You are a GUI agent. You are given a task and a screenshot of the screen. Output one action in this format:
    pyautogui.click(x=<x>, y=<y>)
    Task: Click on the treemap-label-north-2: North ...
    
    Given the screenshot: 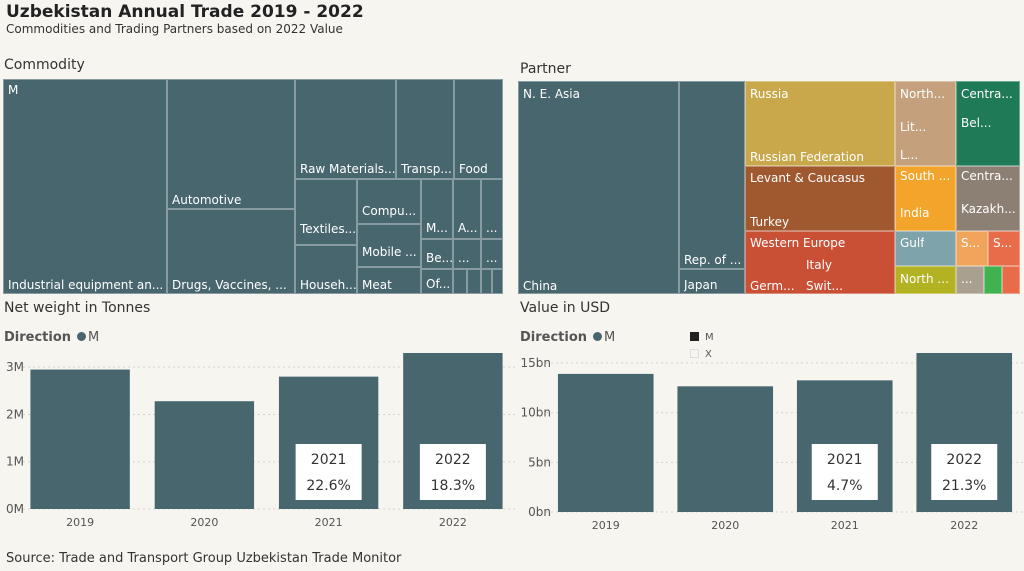 What is the action you would take?
    pyautogui.click(x=924, y=279)
    